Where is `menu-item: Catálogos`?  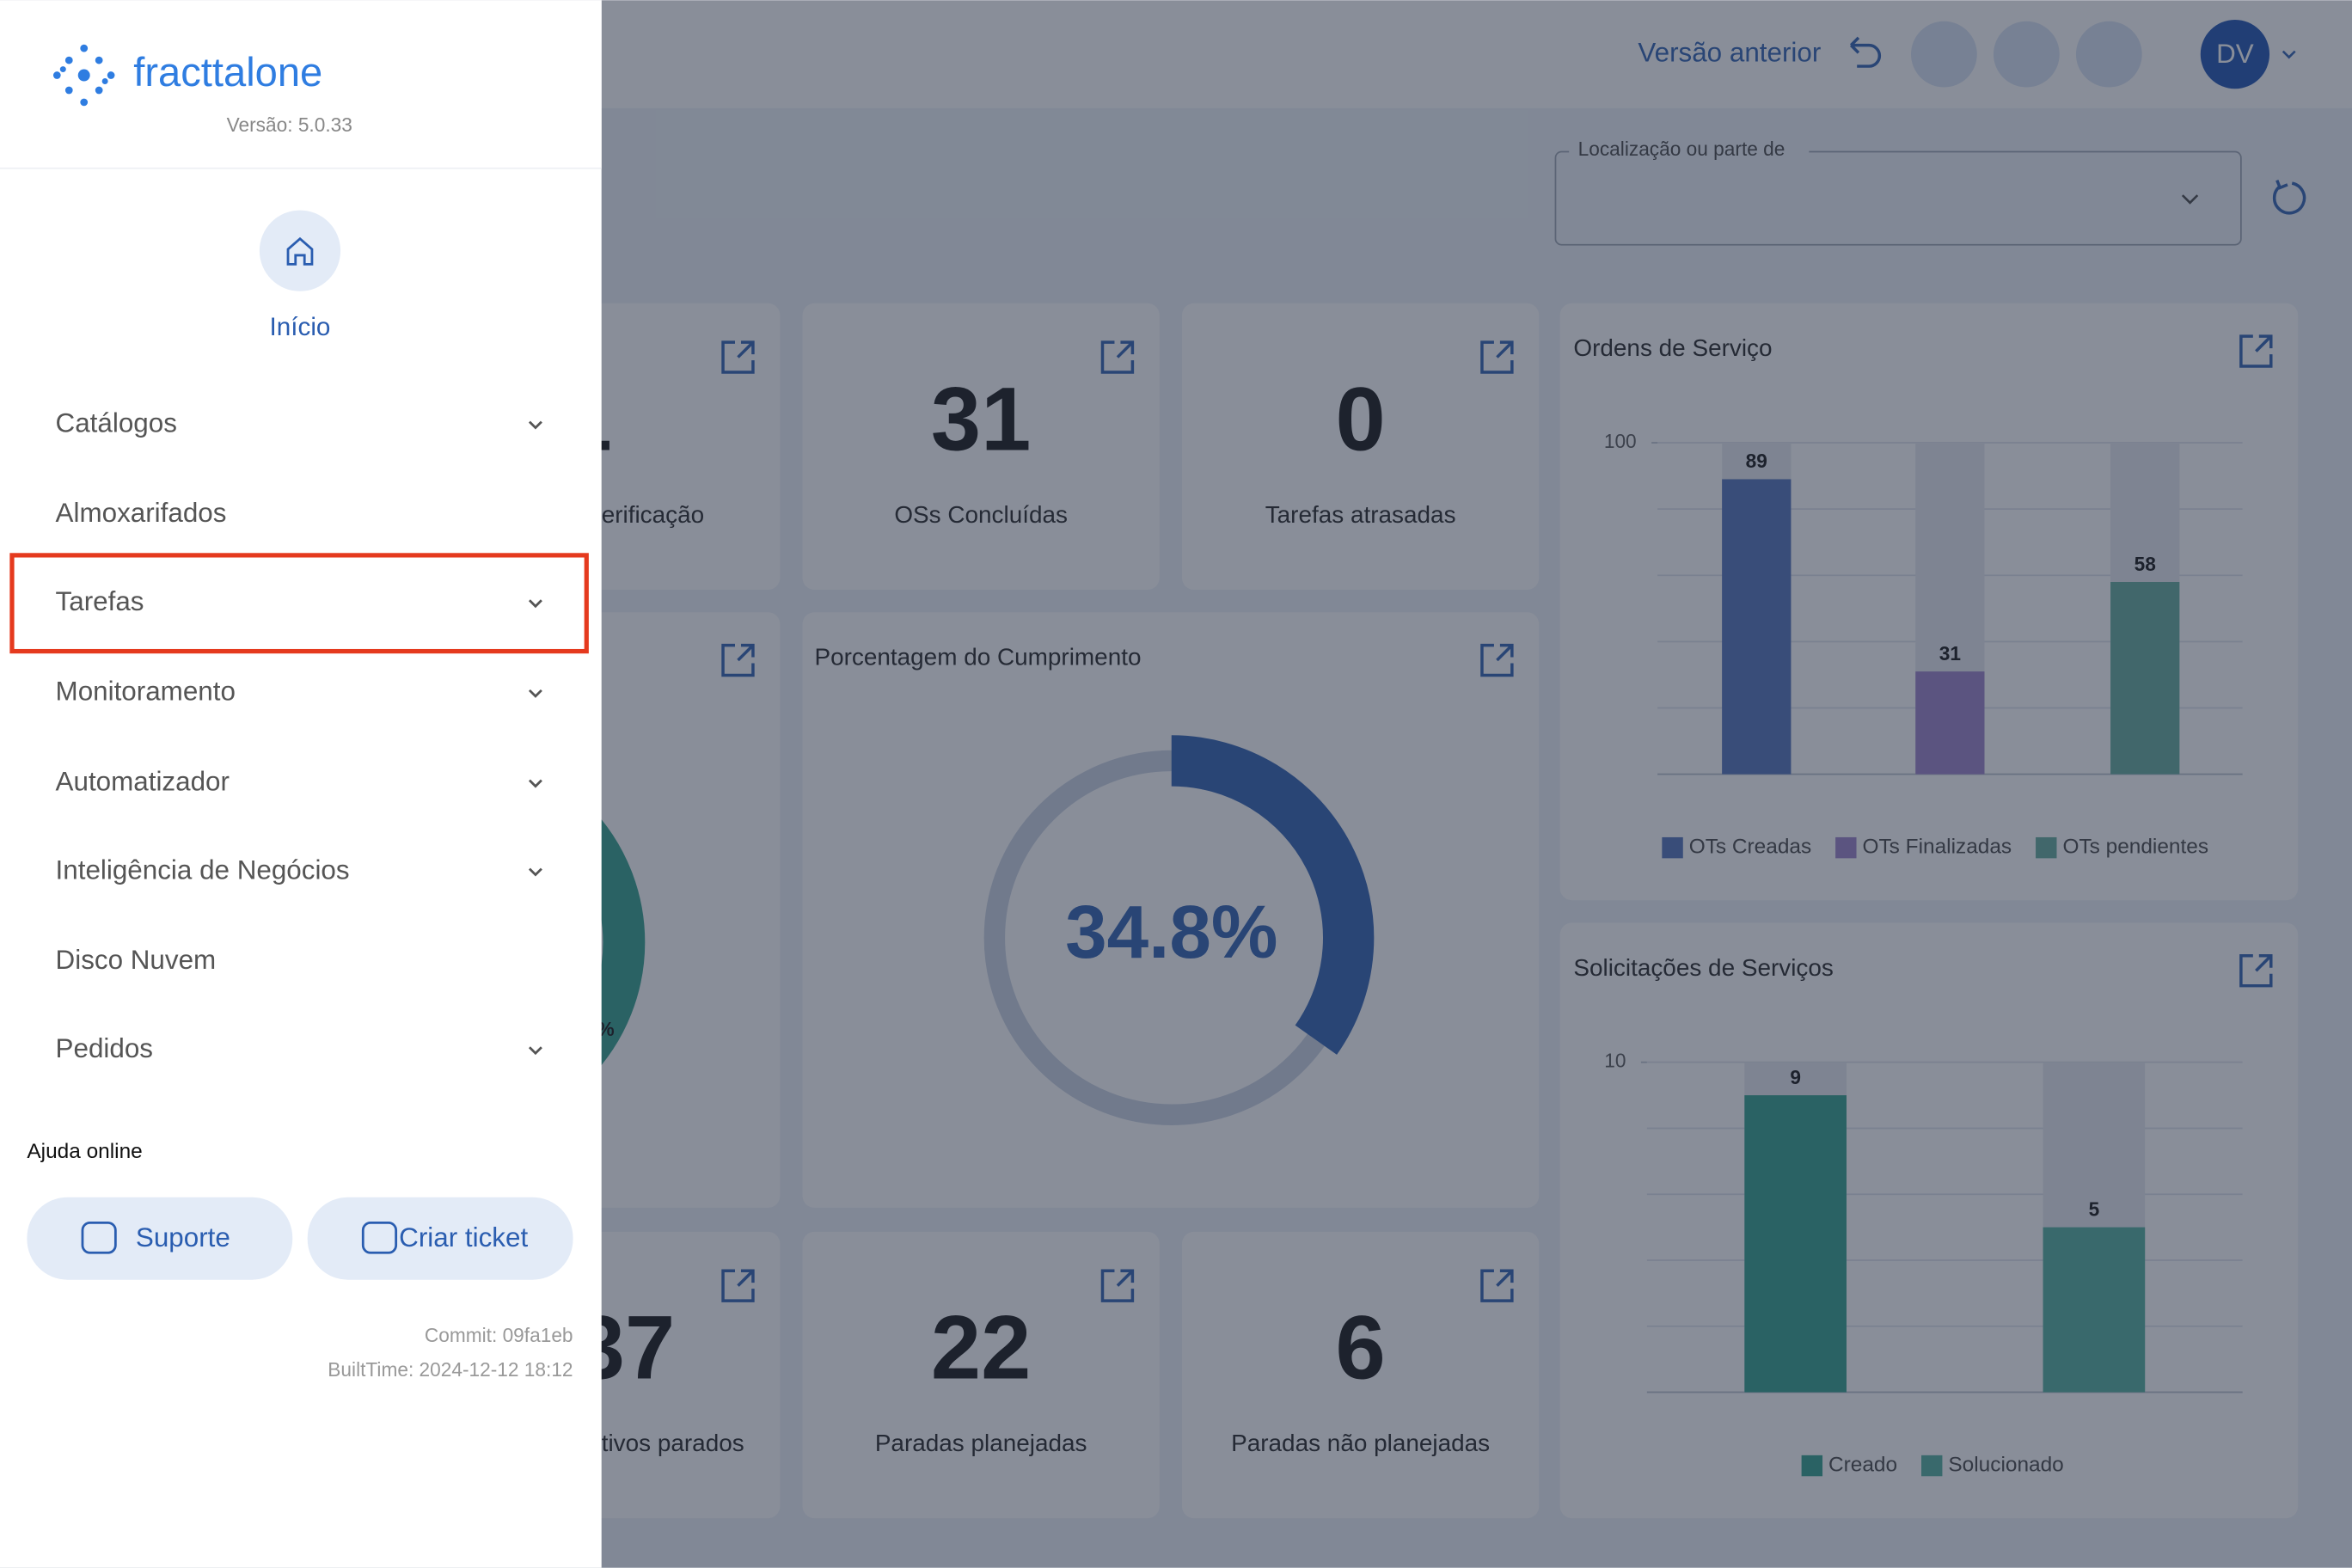
menu-item: Catálogos is located at coordinates (116, 422).